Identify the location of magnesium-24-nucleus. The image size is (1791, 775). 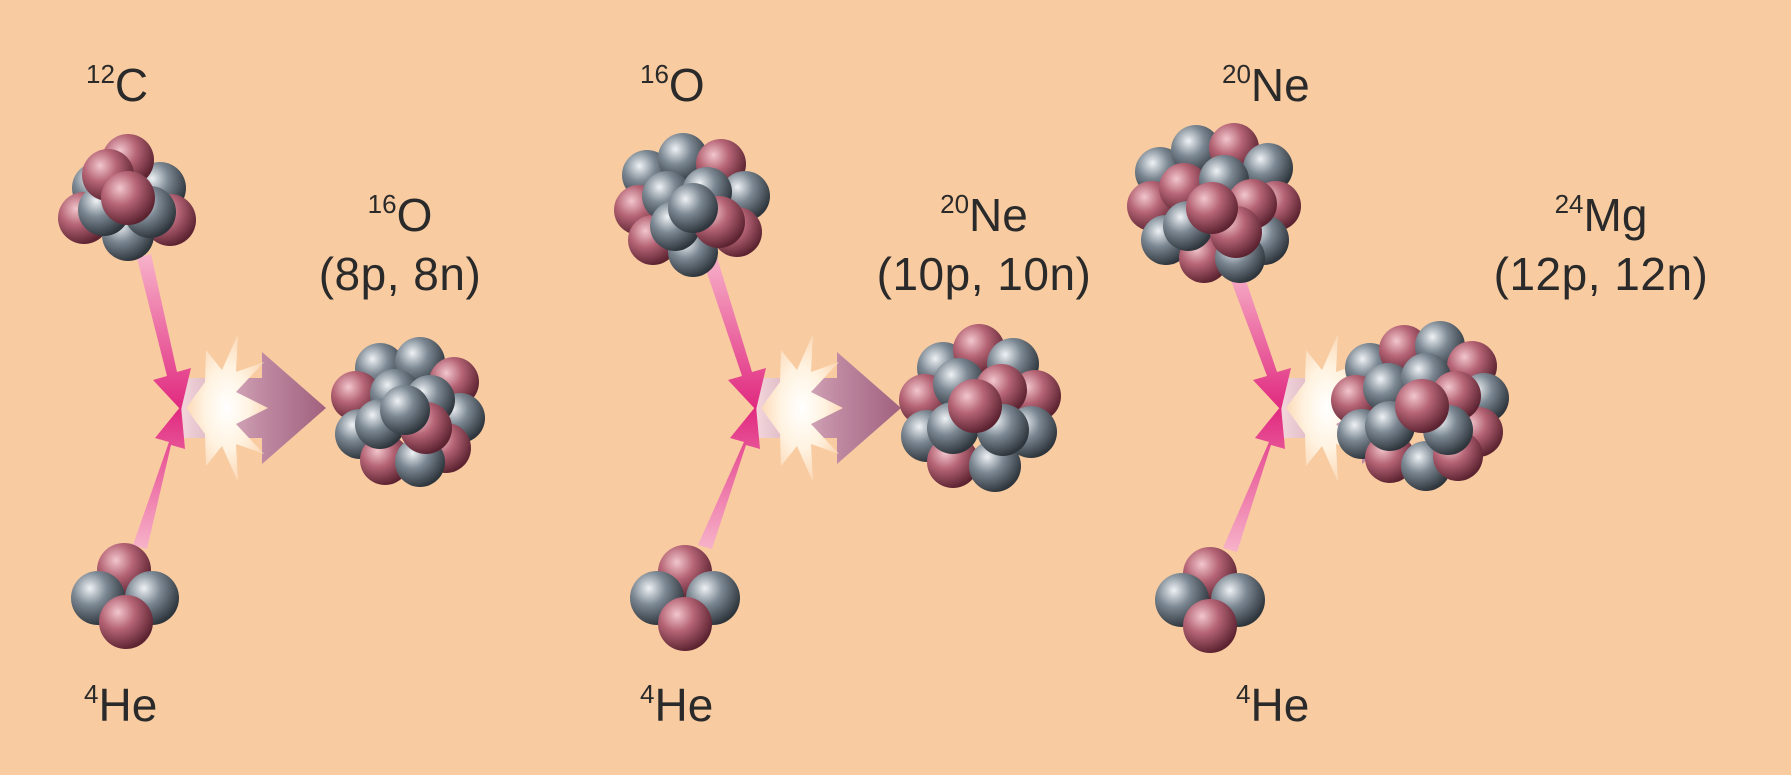
(1420, 406).